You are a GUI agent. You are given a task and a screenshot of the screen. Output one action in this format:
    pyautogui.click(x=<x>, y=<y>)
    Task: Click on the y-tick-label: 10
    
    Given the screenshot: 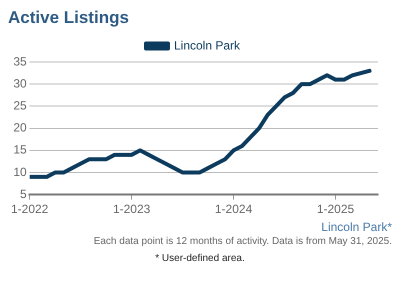 What is the action you would take?
    pyautogui.click(x=20, y=171)
    